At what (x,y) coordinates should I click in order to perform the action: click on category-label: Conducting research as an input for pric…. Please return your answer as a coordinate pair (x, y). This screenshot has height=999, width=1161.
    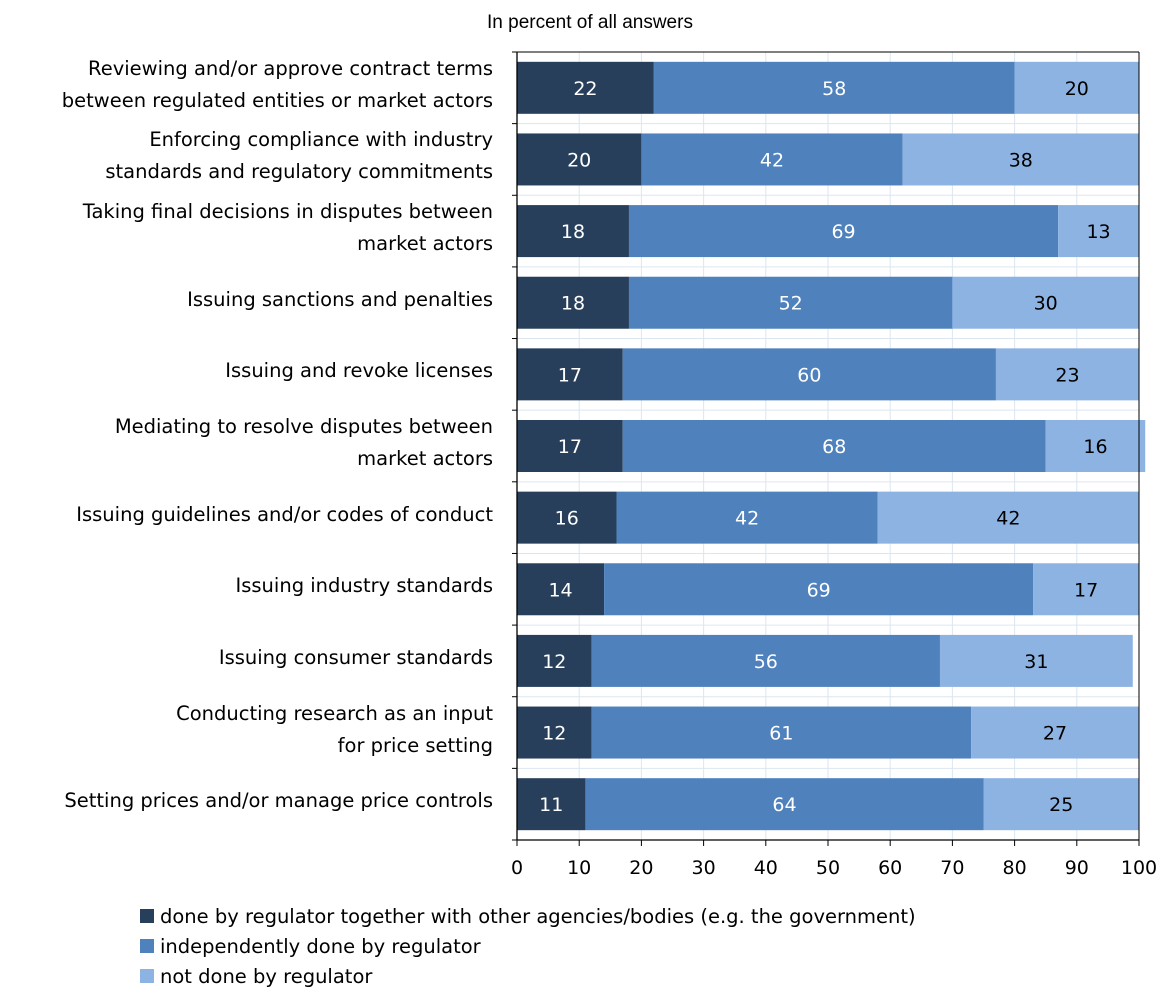
    Looking at the image, I should click on (334, 729).